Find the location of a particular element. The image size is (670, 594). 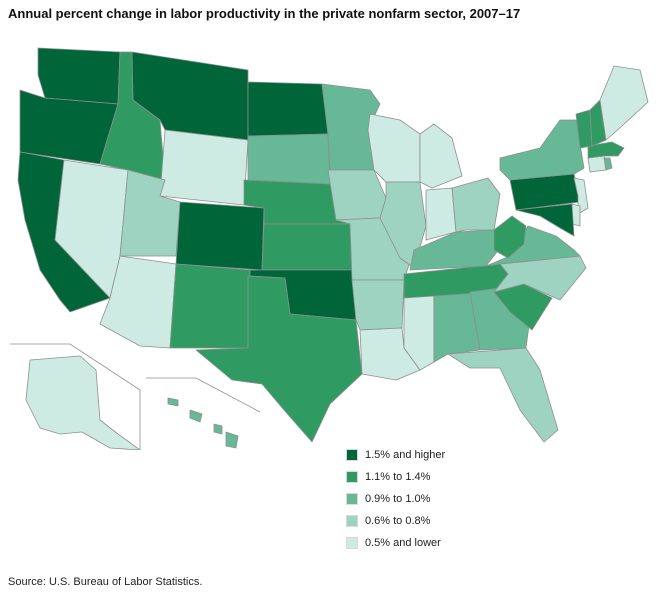

state-oh is located at coordinates (476, 205).